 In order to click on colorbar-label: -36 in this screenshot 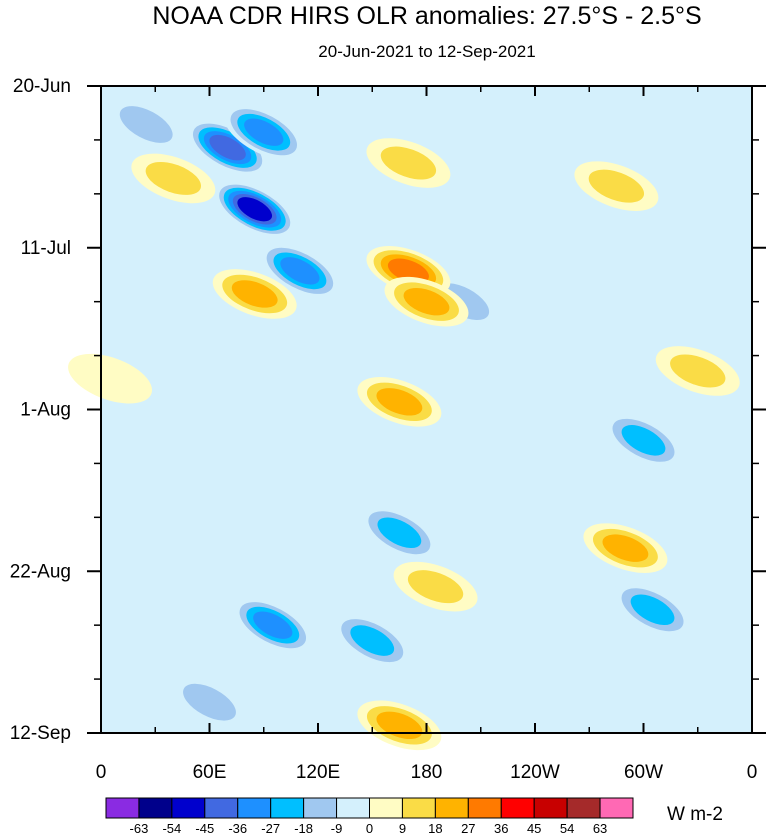, I will do `click(237, 828)`.